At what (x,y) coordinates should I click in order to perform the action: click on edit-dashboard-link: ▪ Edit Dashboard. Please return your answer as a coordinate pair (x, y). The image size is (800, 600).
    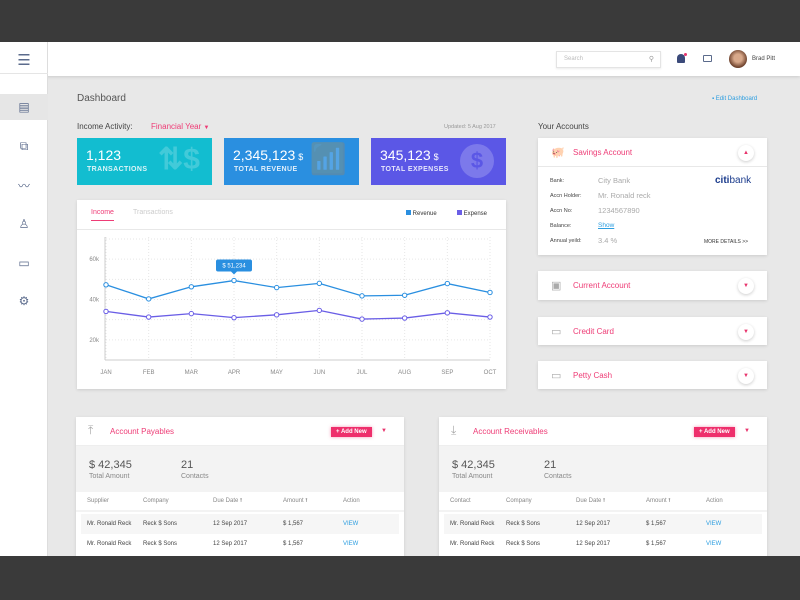
    Looking at the image, I should click on (734, 99).